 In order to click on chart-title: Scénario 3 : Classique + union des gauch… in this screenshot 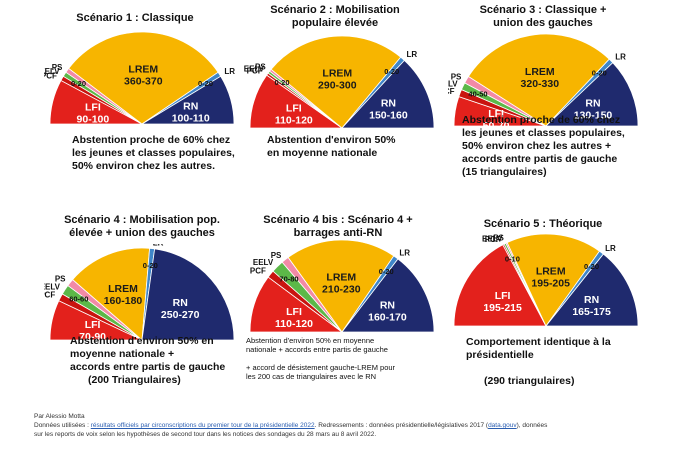, I will do `click(543, 16)`.